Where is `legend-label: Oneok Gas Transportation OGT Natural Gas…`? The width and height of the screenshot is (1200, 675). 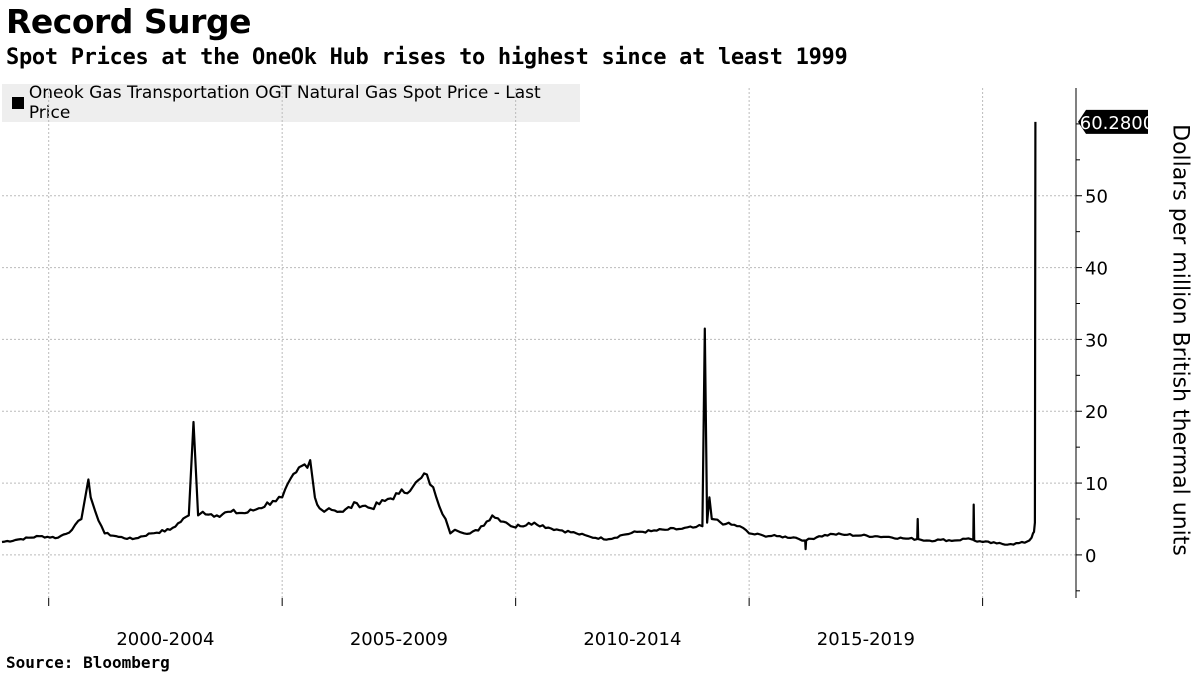
legend-label: Oneok Gas Transportation OGT Natural Gas… is located at coordinates (284, 103).